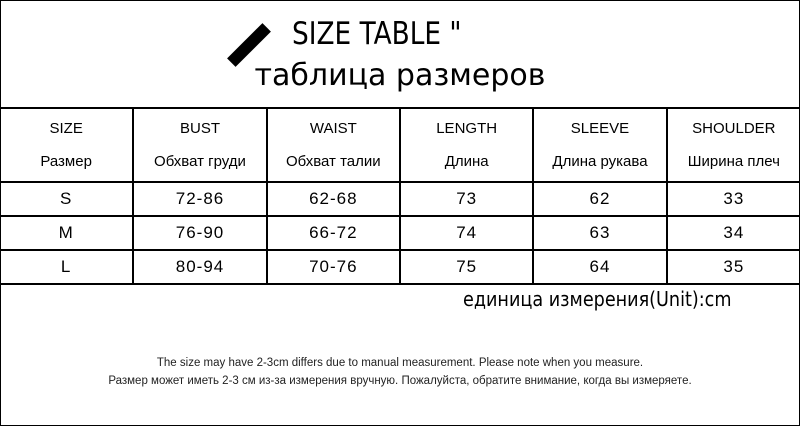 The image size is (800, 426). I want to click on header-ru: Длина рукава, so click(600, 161).